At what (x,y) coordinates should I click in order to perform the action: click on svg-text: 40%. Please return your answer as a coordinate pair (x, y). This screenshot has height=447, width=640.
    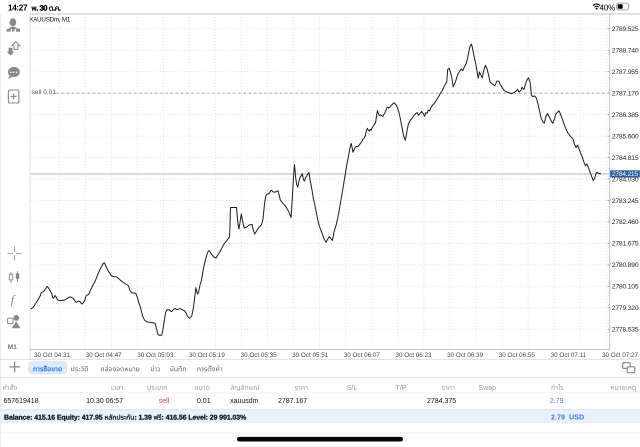
    Looking at the image, I should click on (607, 7).